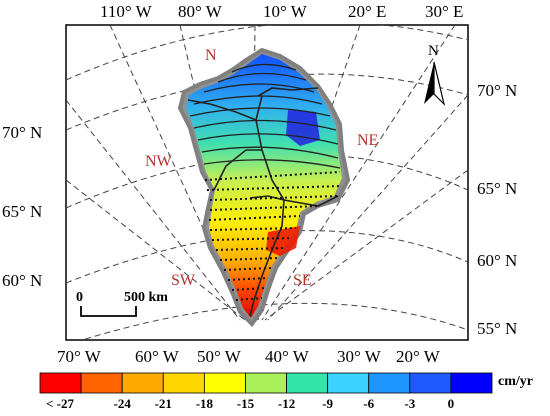  I want to click on label-lat-right-60n: 60° N, so click(497, 260).